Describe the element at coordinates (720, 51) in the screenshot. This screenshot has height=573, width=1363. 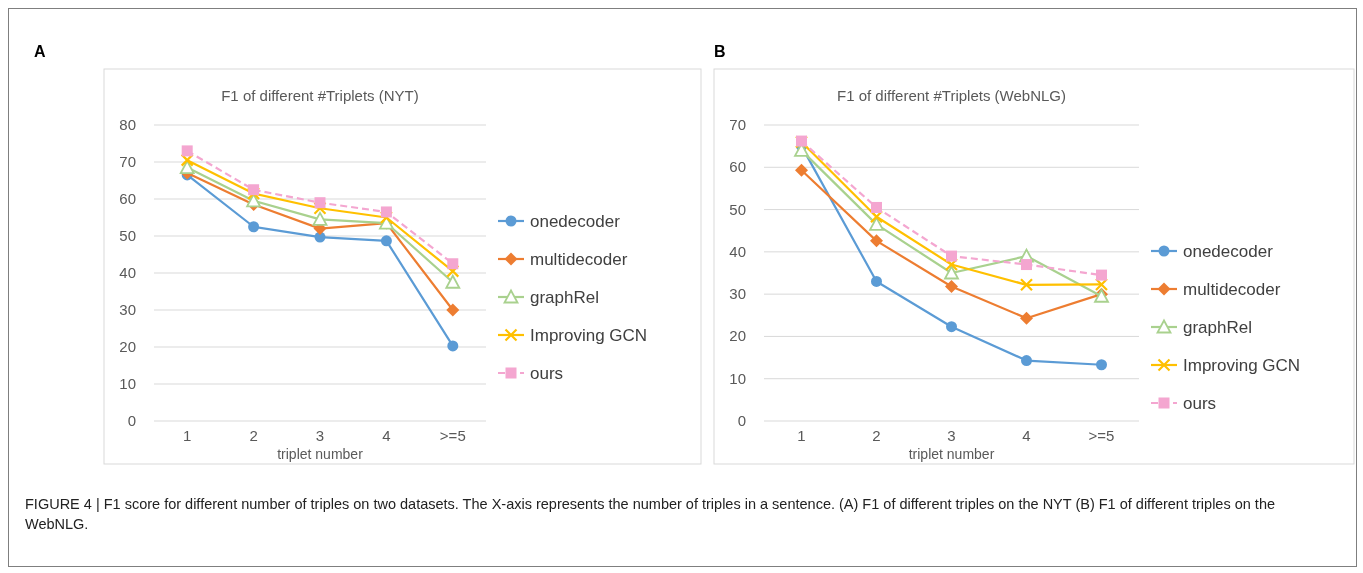
I see `text: B` at that location.